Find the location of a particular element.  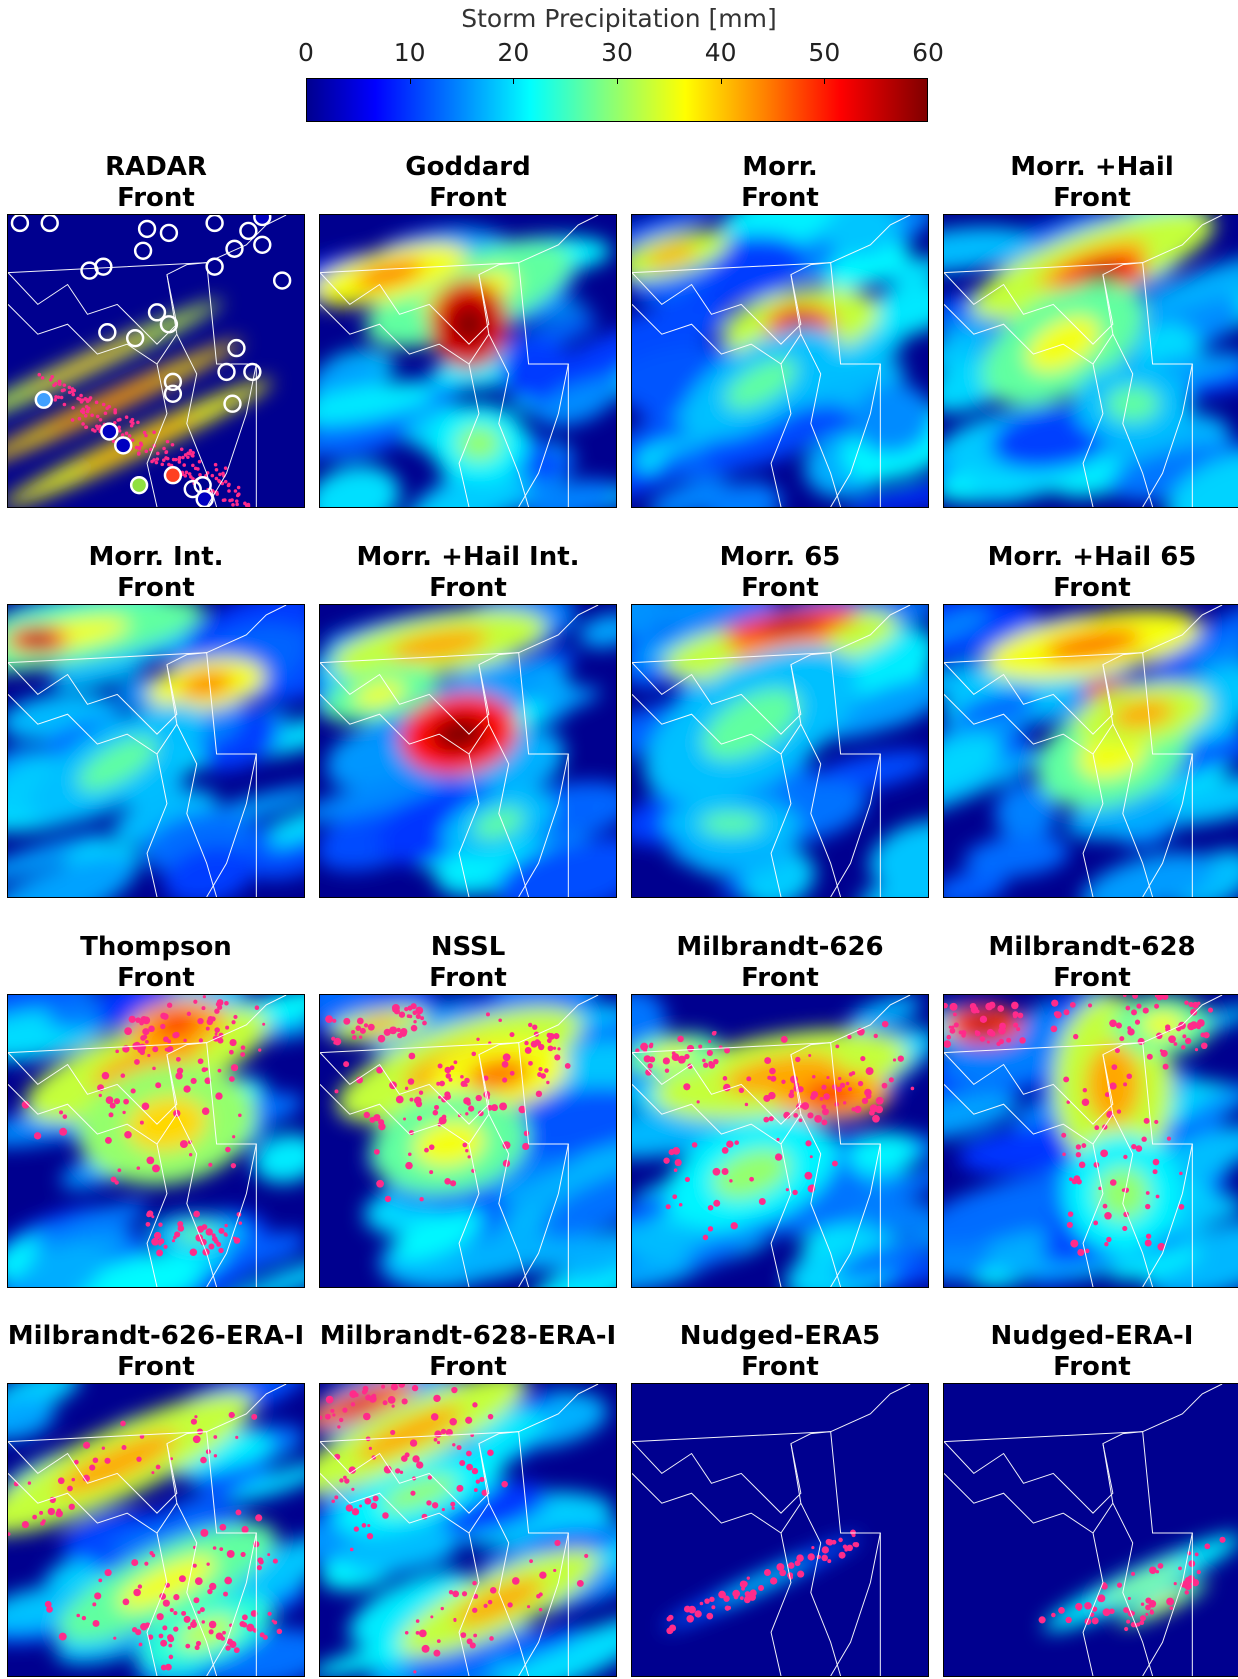

panel-title: Morr. +Hail 65 Front is located at coordinates (1087, 573).